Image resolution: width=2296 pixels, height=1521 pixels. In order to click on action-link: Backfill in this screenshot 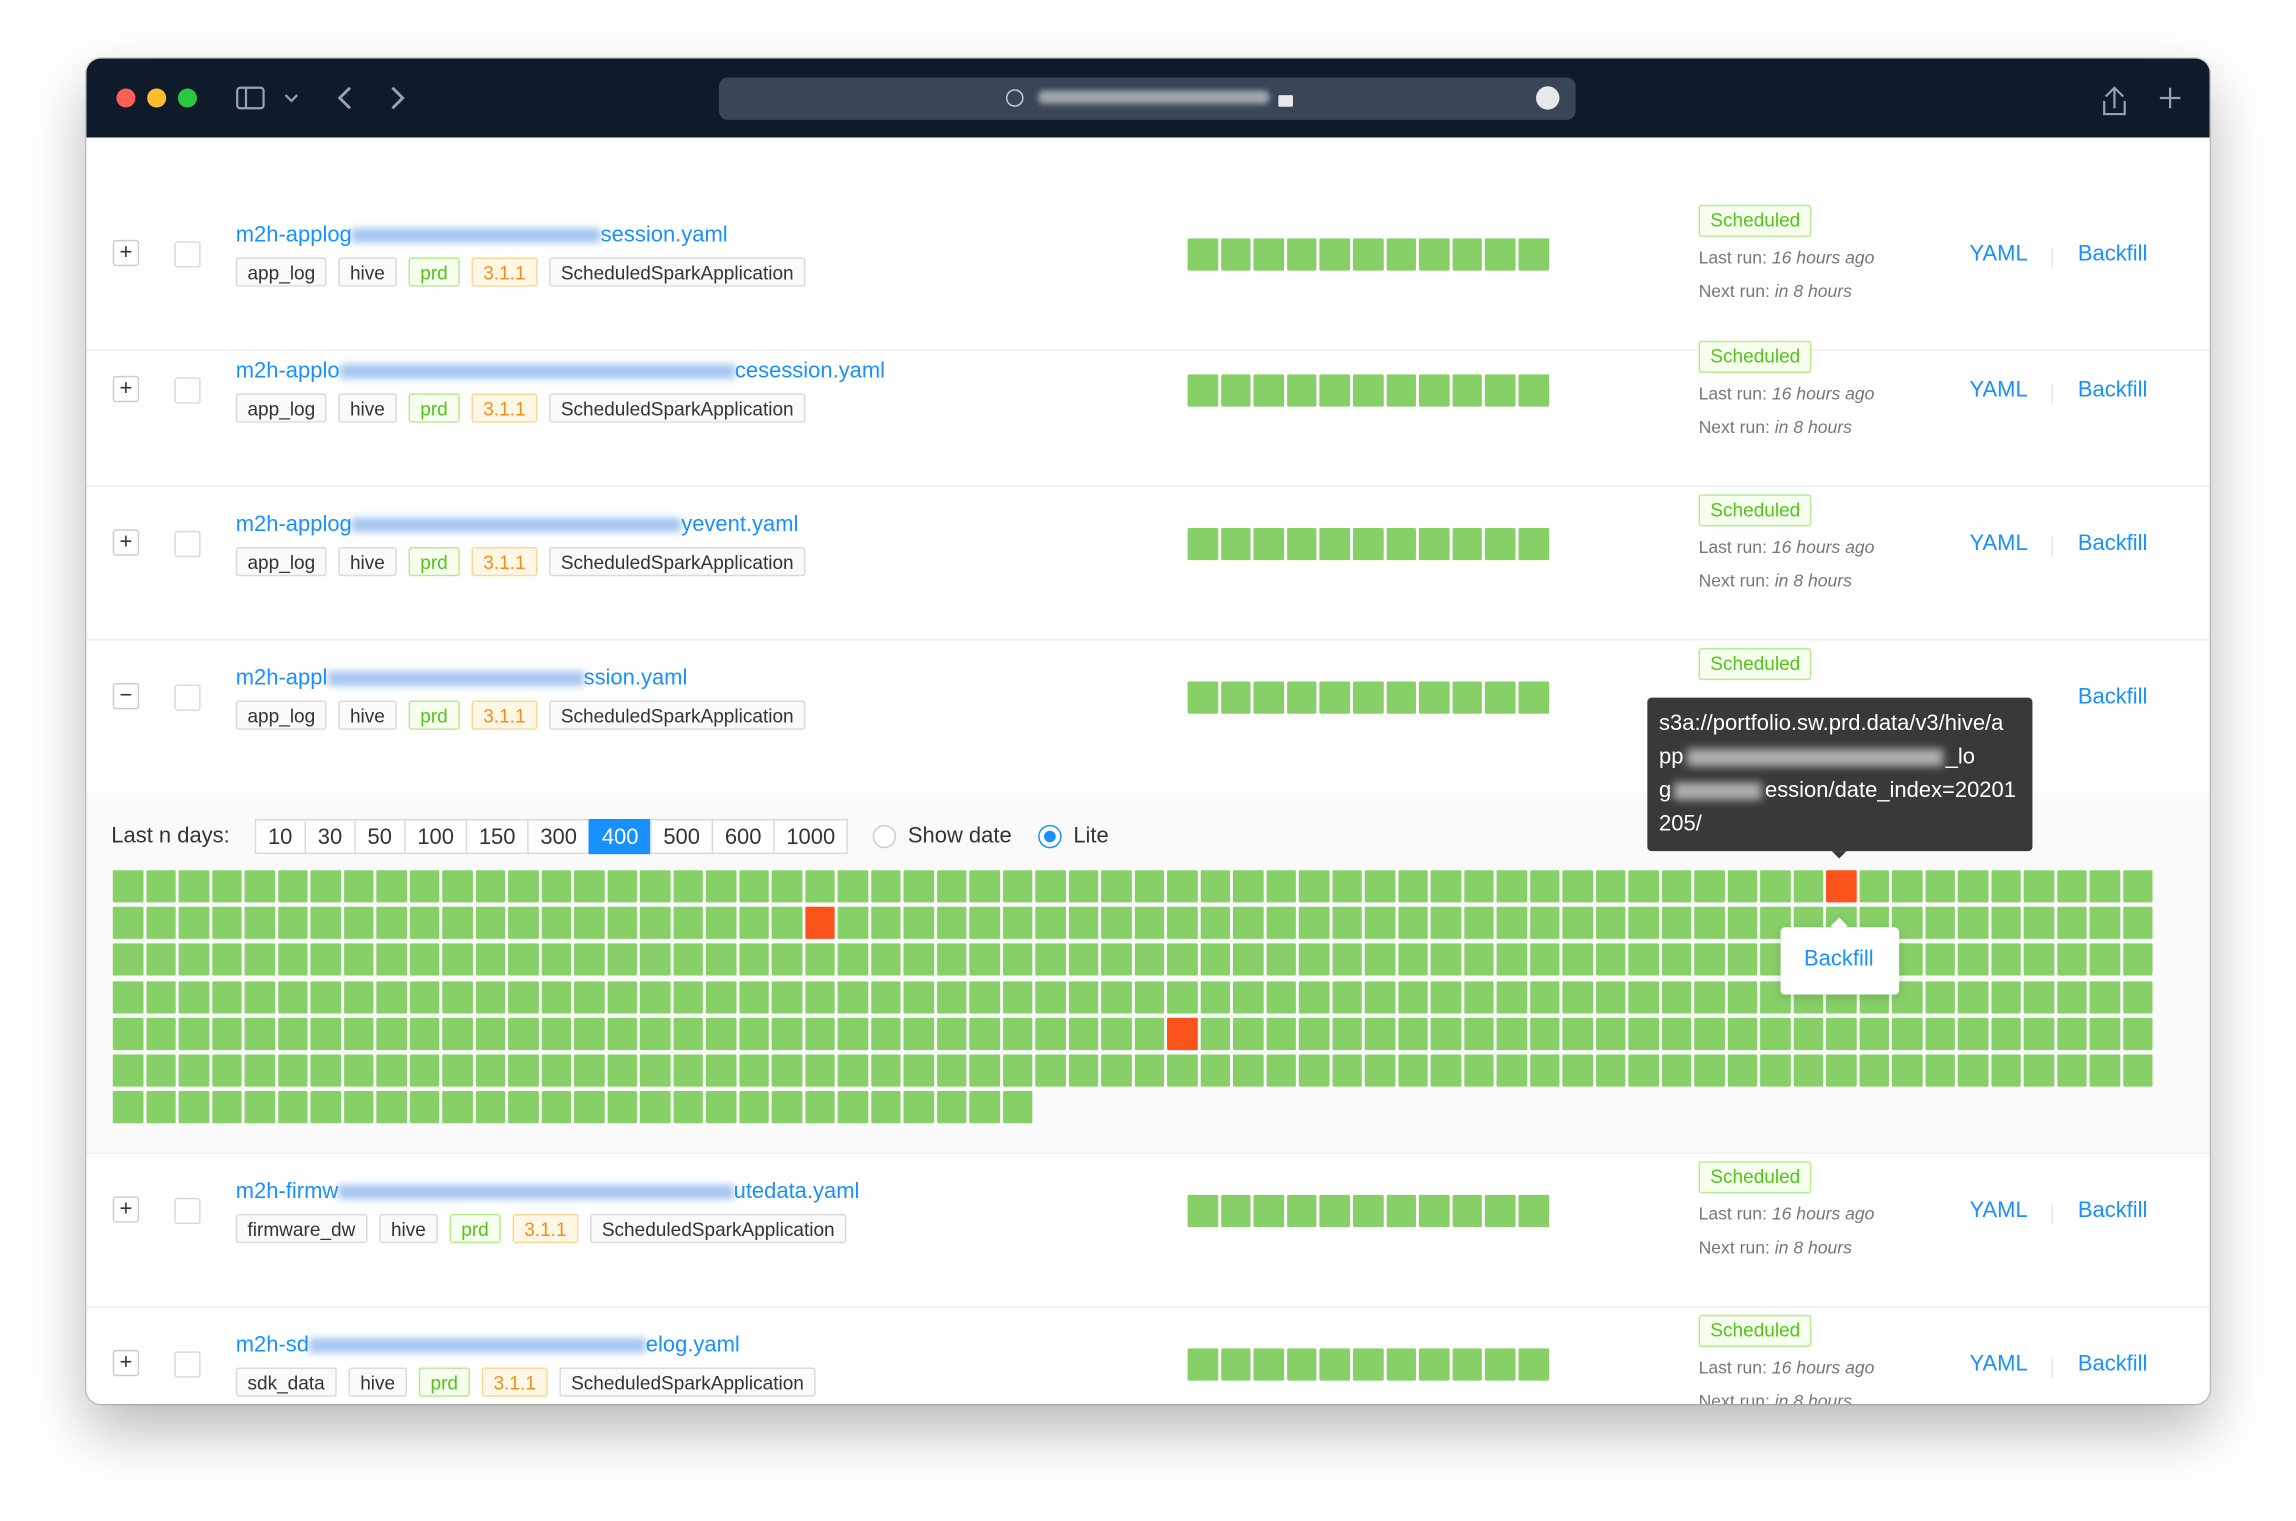, I will do `click(2112, 1210)`.